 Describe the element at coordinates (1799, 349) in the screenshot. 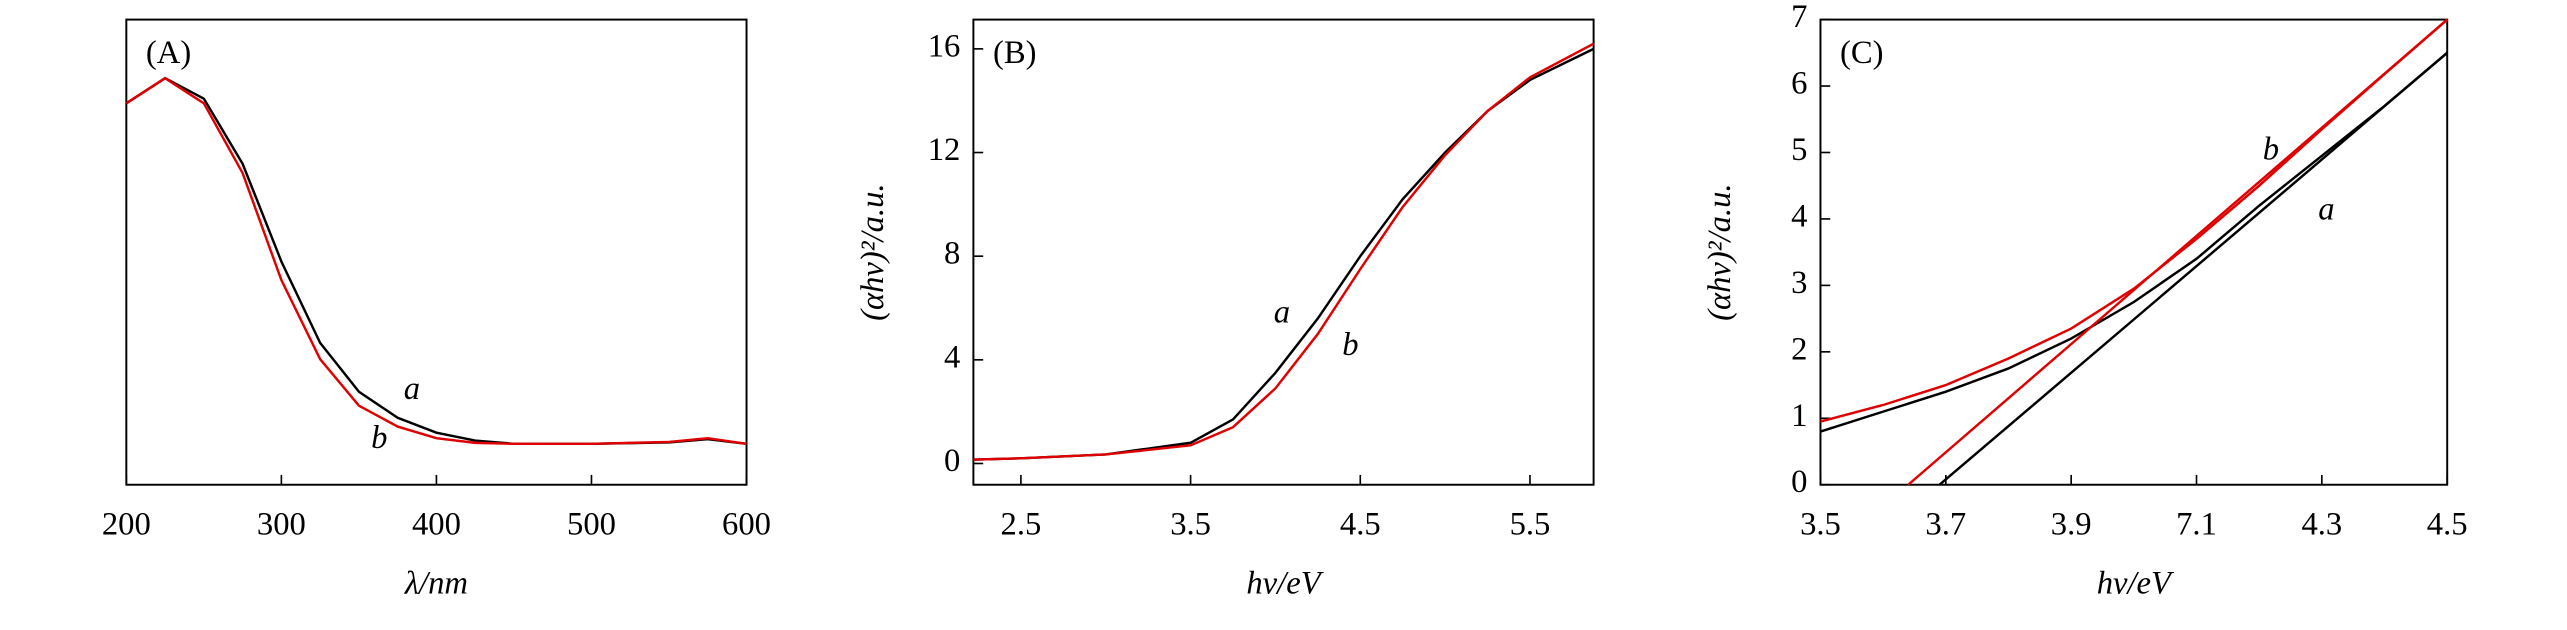

I see `y-tick-label: 2` at that location.